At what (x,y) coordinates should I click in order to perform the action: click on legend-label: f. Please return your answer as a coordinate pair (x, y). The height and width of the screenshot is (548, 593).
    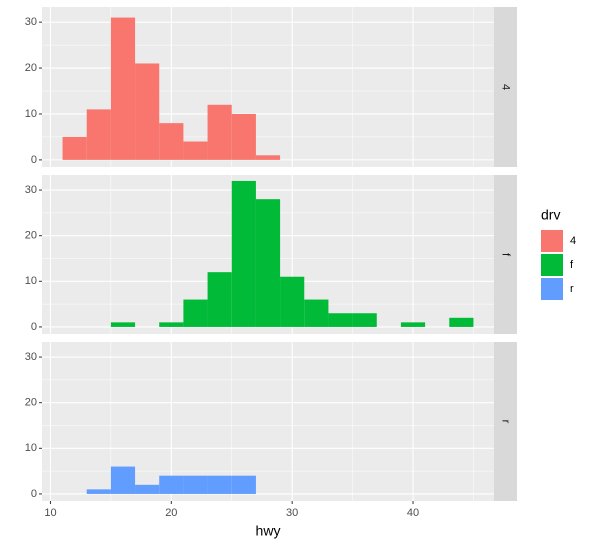
    Looking at the image, I should click on (572, 265).